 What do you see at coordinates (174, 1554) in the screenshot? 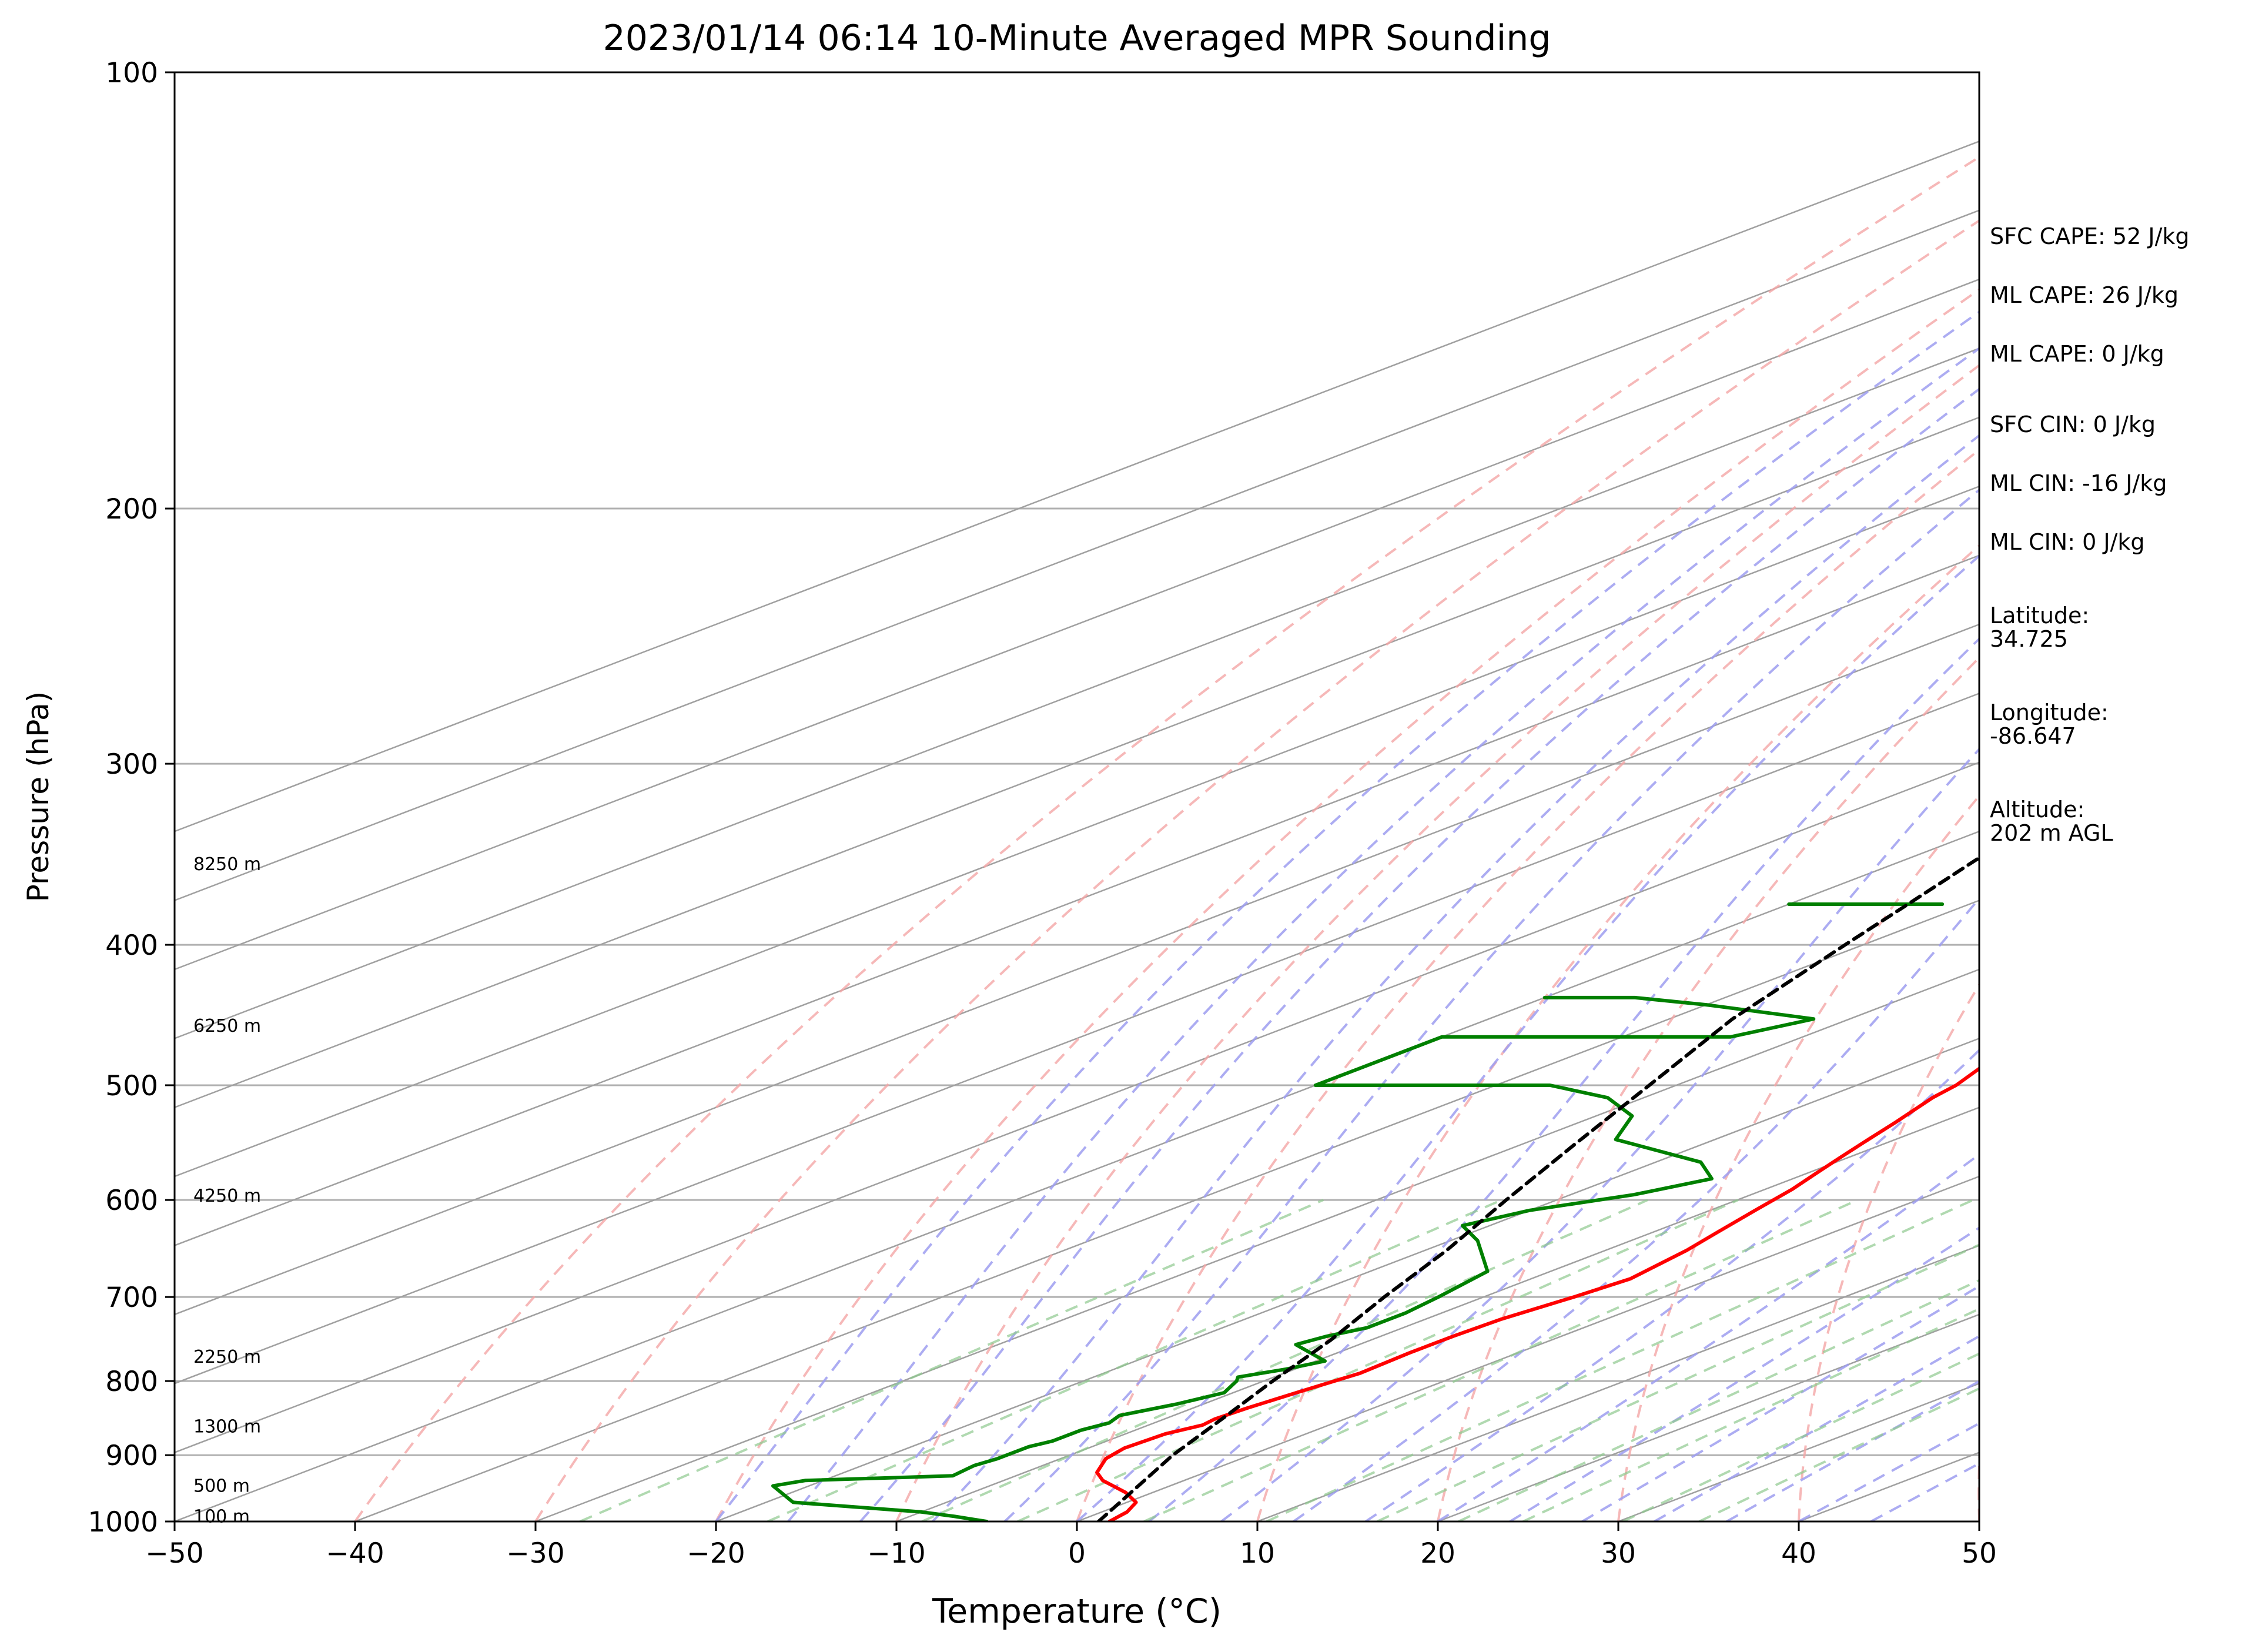
I see `x-tick-label: −50` at bounding box center [174, 1554].